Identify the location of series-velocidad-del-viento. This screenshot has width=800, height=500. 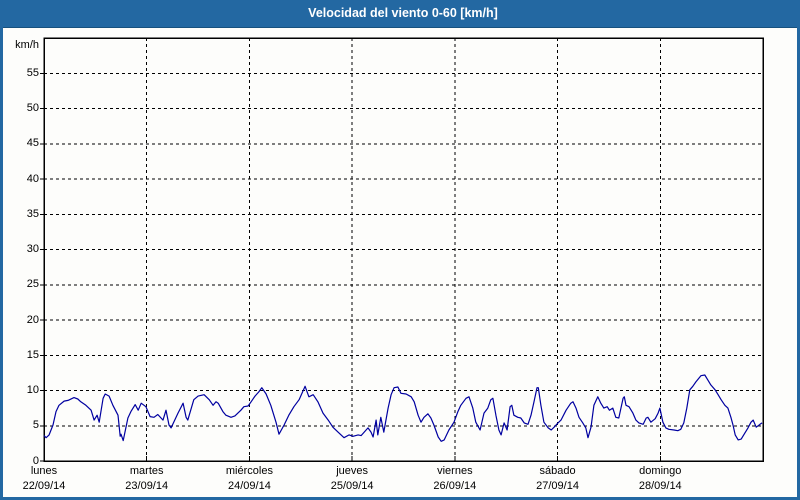
(403, 408).